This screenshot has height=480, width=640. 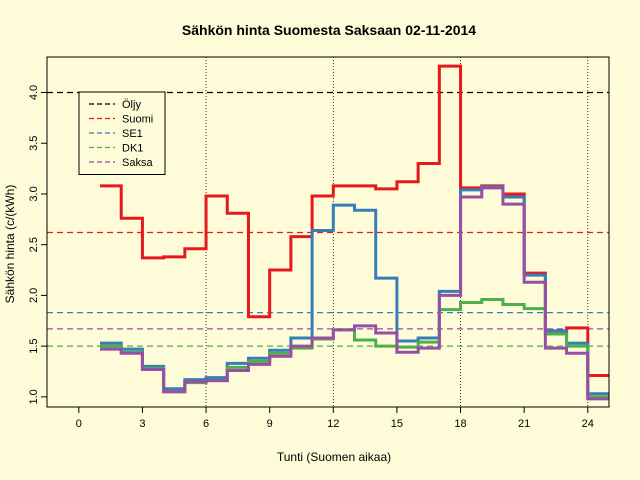 What do you see at coordinates (588, 424) in the screenshot?
I see `x-tick-label: 24` at bounding box center [588, 424].